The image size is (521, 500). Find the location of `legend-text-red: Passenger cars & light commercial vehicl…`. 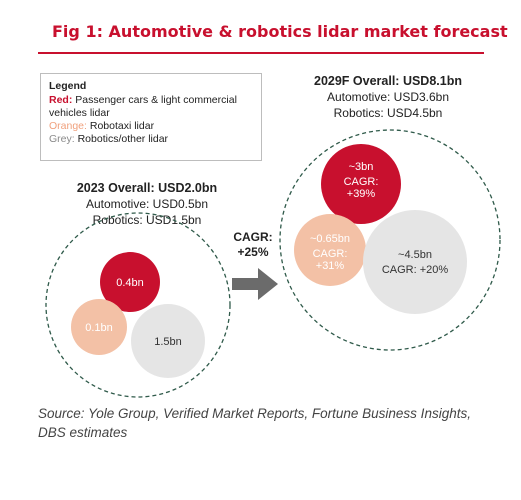

legend-text-red: Passenger cars & light commercial vehicl… is located at coordinates (143, 106).